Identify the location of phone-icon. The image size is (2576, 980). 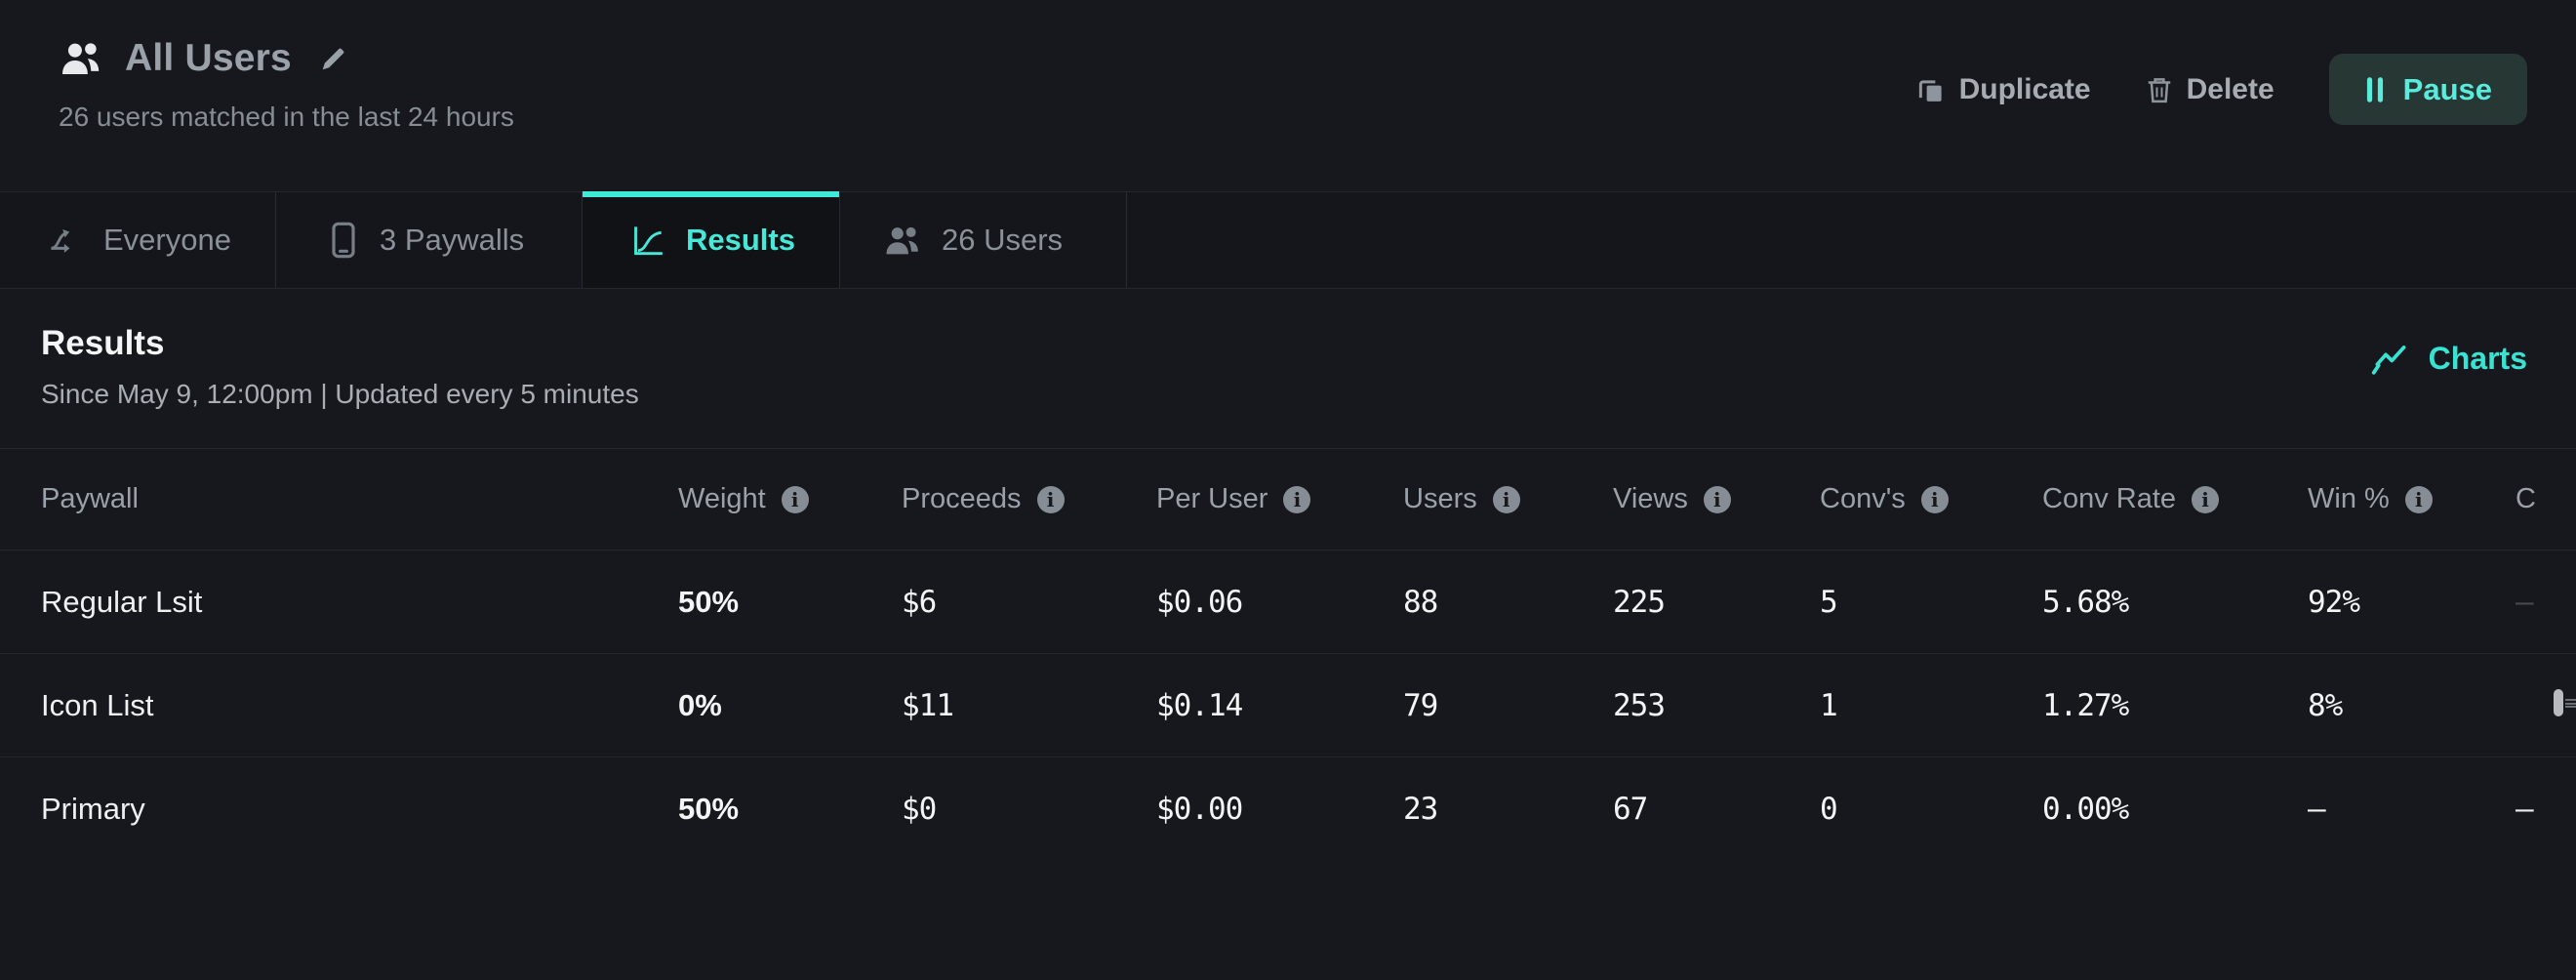
(343, 240).